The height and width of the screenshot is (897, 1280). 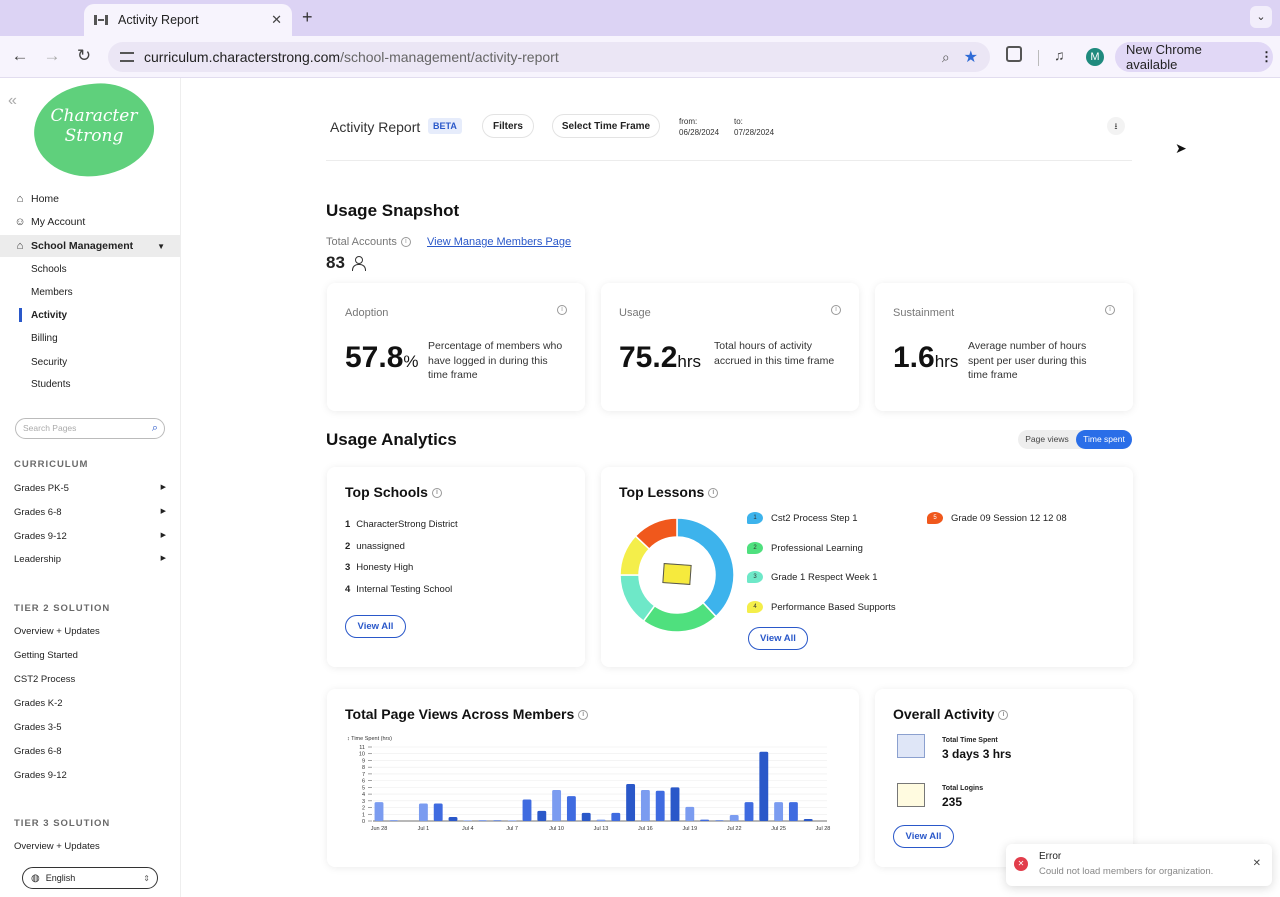 I want to click on back-button: ←, so click(x=20, y=55).